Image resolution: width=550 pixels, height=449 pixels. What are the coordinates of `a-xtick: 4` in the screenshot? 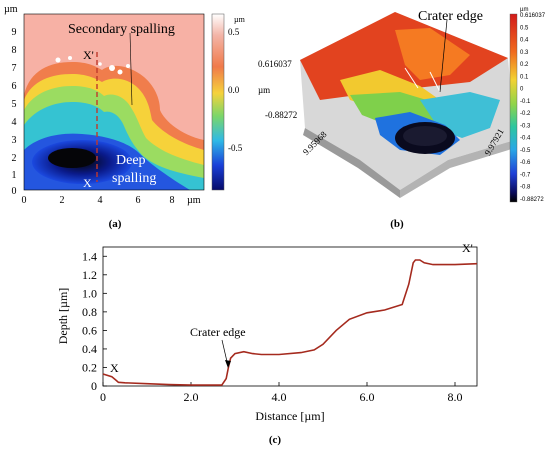 It's located at (100, 200).